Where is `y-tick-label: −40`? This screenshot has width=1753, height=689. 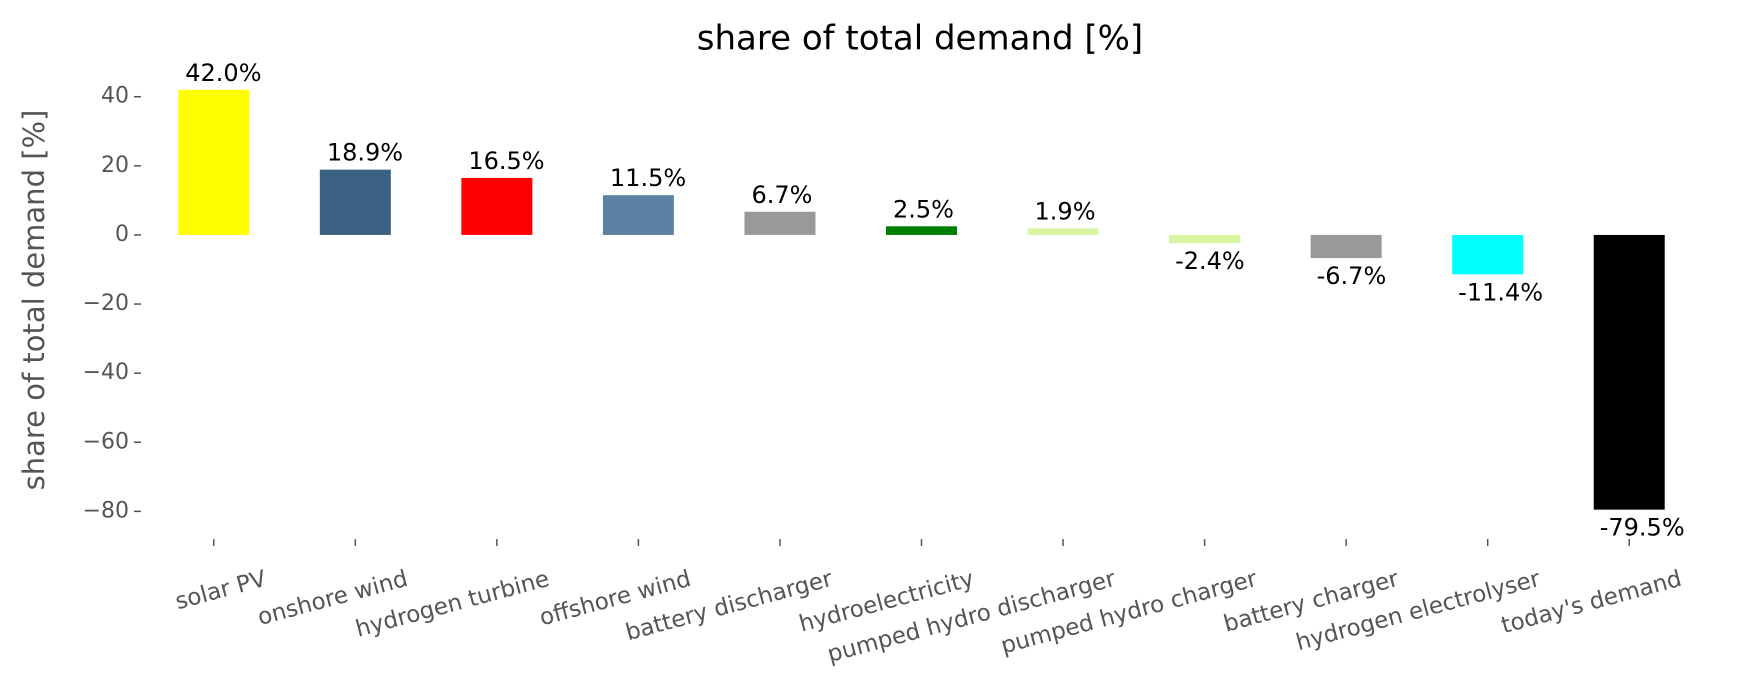 y-tick-label: −40 is located at coordinates (106, 372).